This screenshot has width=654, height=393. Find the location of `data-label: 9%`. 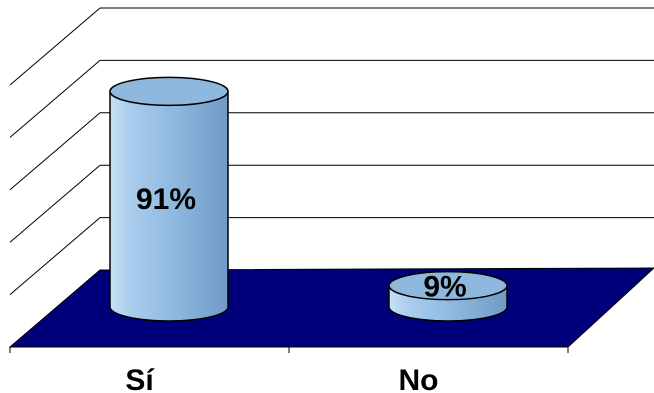

data-label: 9% is located at coordinates (444, 287).